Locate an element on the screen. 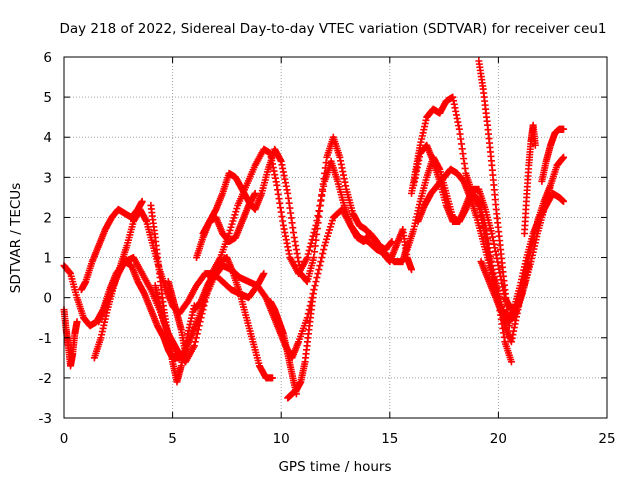 Image resolution: width=640 pixels, height=480 pixels. y-tick-label: 6 is located at coordinates (47, 58).